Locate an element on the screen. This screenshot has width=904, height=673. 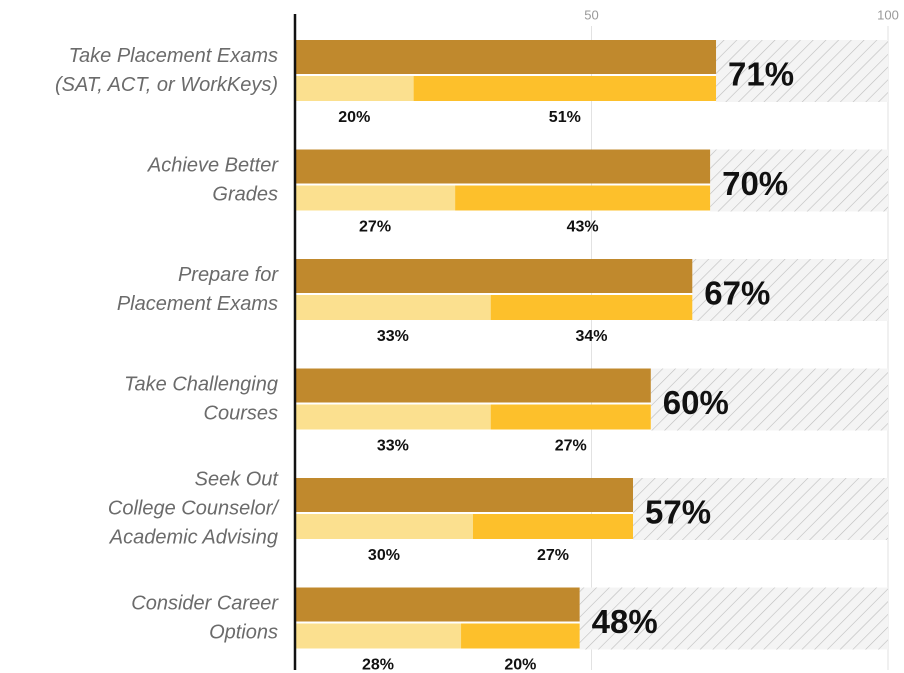
segment-label: 28% is located at coordinates (378, 665).